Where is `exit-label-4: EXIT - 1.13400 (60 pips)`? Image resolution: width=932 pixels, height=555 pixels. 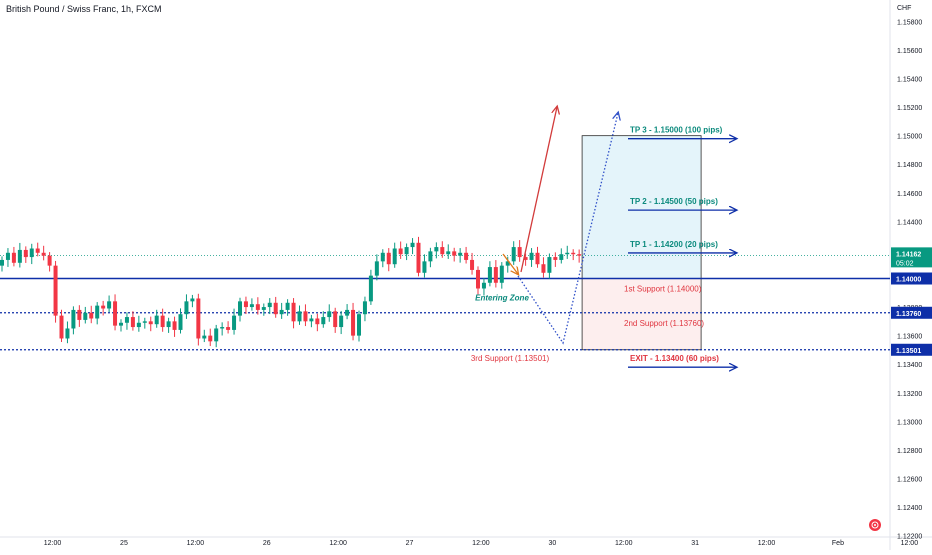
exit-label-4: EXIT - 1.13400 (60 pips) is located at coordinates (674, 358).